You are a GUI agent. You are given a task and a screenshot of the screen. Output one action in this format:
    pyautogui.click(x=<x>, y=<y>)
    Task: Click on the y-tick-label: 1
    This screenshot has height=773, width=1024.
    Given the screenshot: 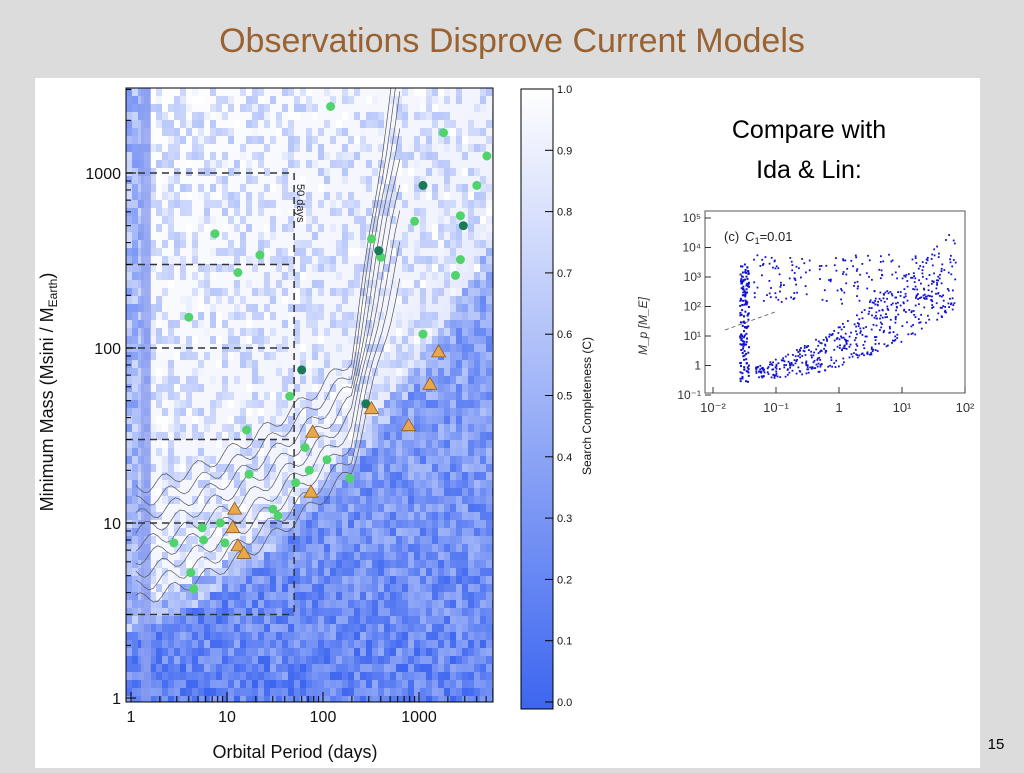 What is the action you would take?
    pyautogui.click(x=116, y=699)
    